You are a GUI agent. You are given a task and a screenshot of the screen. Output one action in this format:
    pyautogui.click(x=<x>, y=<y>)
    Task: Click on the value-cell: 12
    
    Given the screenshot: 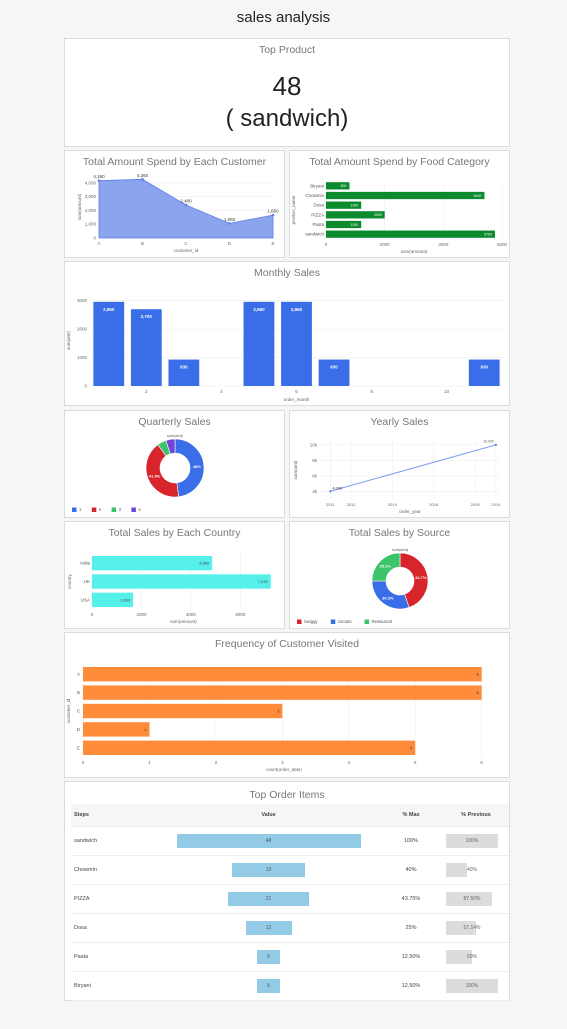 What is the action you would take?
    pyautogui.click(x=268, y=928)
    